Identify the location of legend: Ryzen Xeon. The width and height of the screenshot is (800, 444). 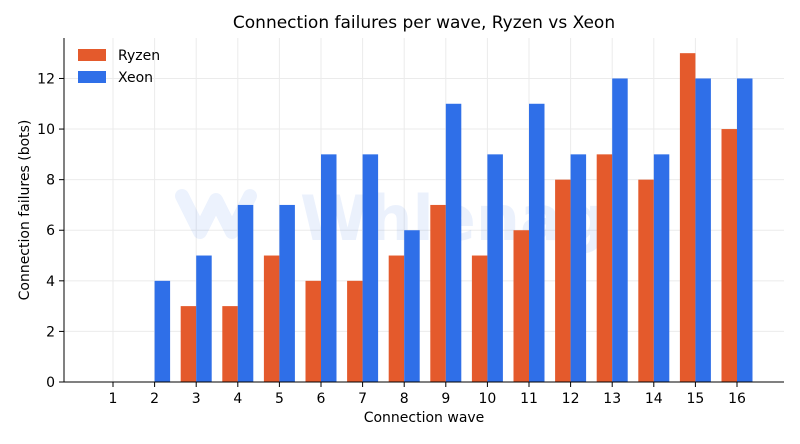
(119, 67).